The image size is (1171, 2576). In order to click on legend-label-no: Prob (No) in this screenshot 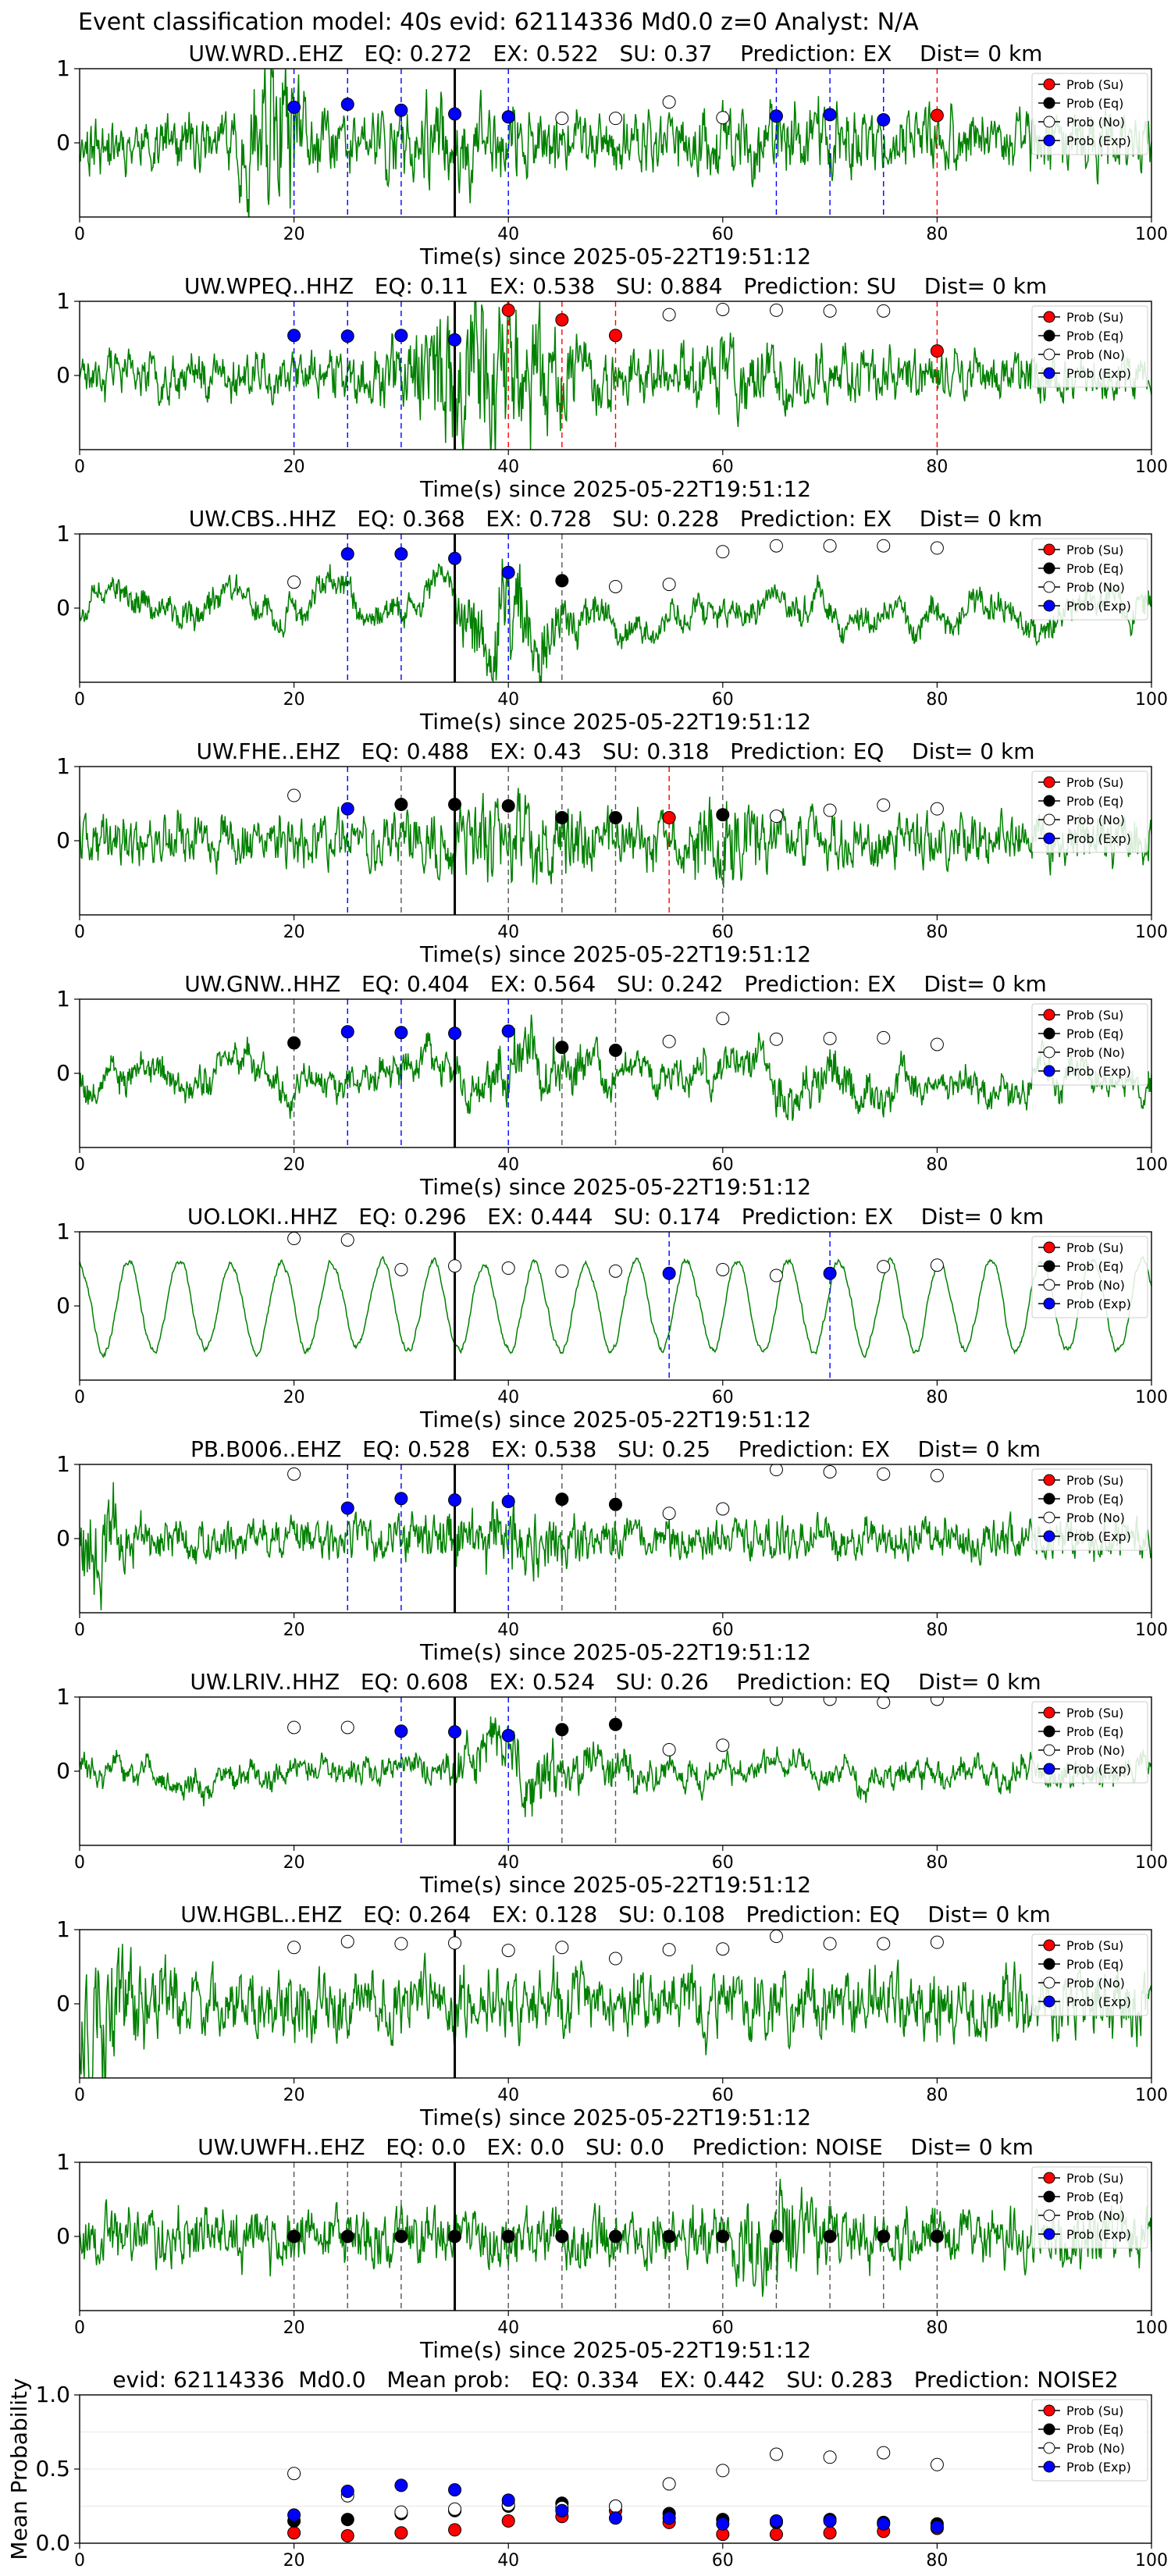, I will do `click(1095, 1517)`.